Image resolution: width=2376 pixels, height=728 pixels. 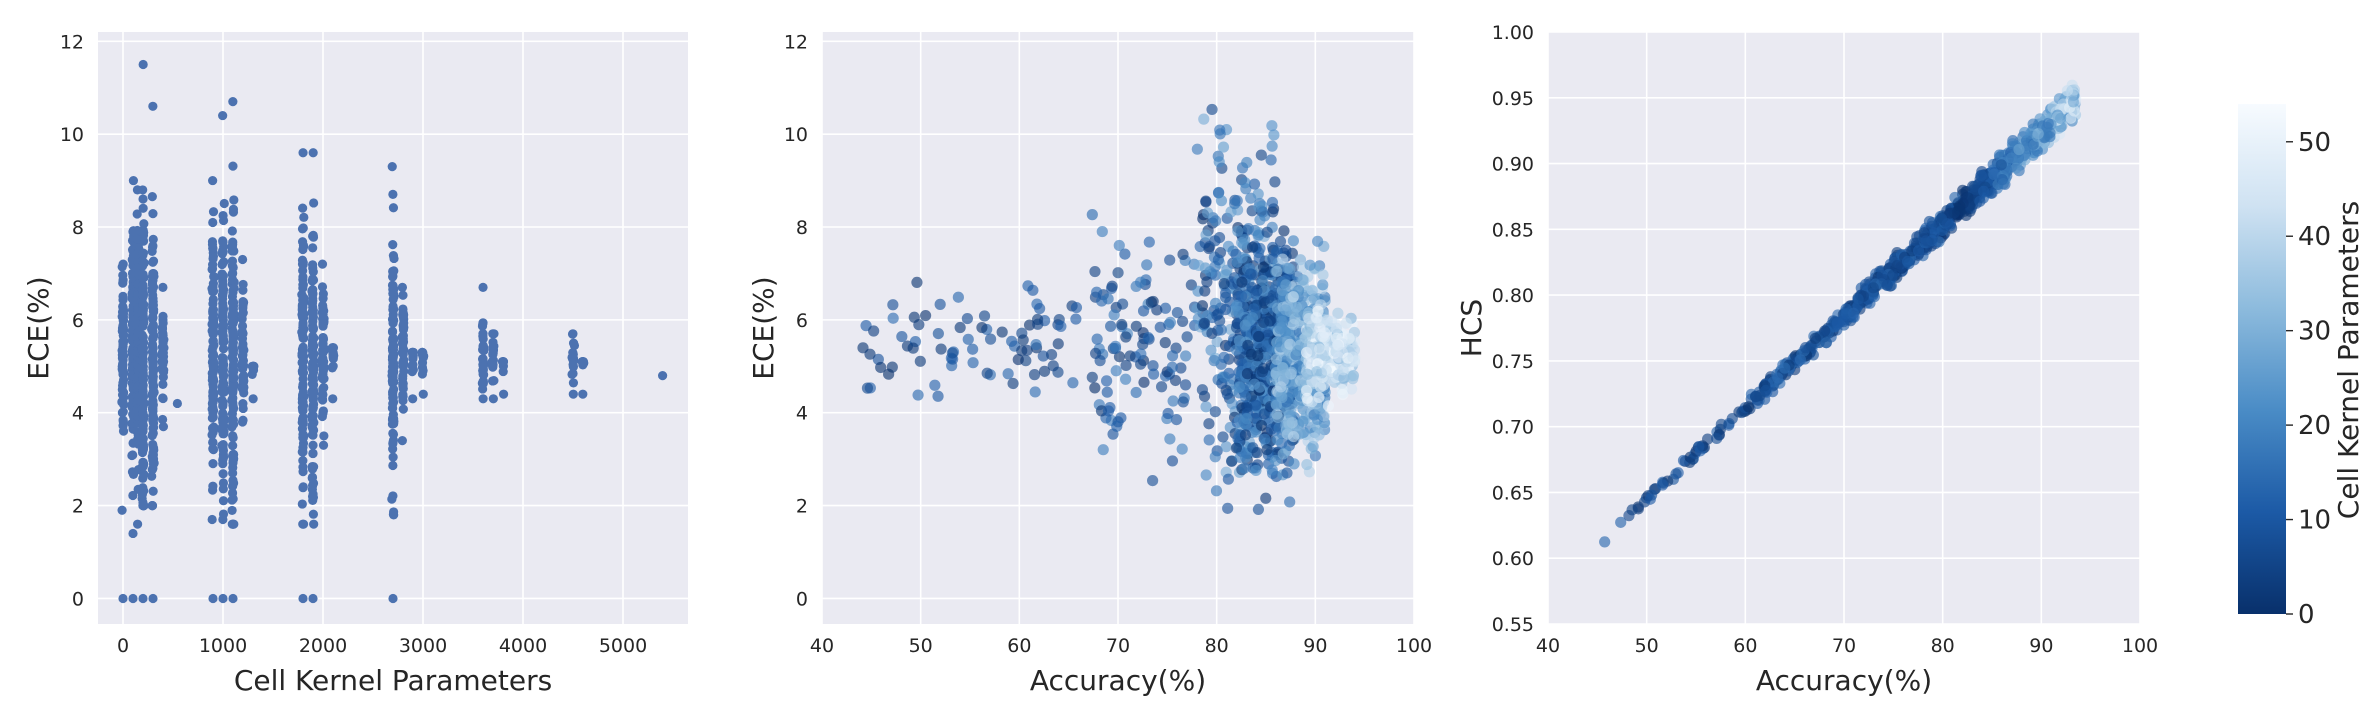 I want to click on colorbar-tick-label: 50, so click(x=2314, y=143).